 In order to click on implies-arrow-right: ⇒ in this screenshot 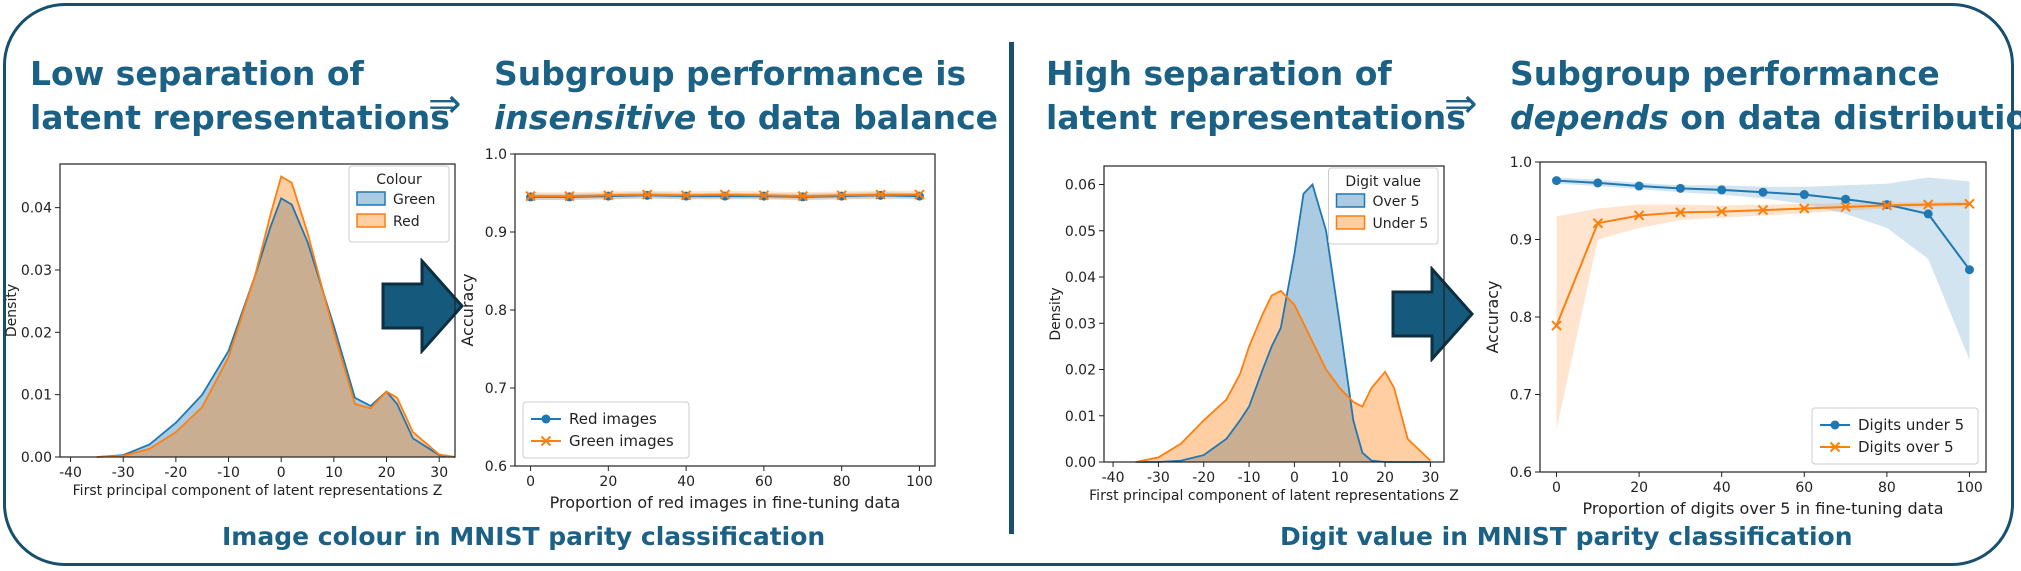, I will do `click(1461, 104)`.